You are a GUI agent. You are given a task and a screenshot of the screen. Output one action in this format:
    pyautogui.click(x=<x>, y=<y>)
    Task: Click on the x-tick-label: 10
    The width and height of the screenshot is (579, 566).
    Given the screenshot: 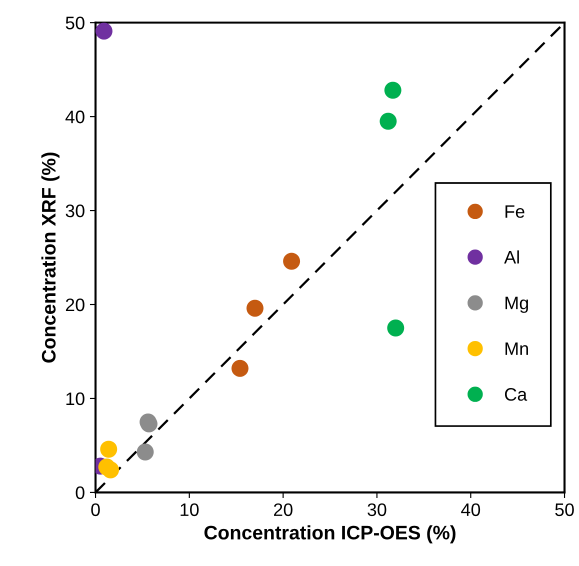 What is the action you would take?
    pyautogui.click(x=189, y=509)
    